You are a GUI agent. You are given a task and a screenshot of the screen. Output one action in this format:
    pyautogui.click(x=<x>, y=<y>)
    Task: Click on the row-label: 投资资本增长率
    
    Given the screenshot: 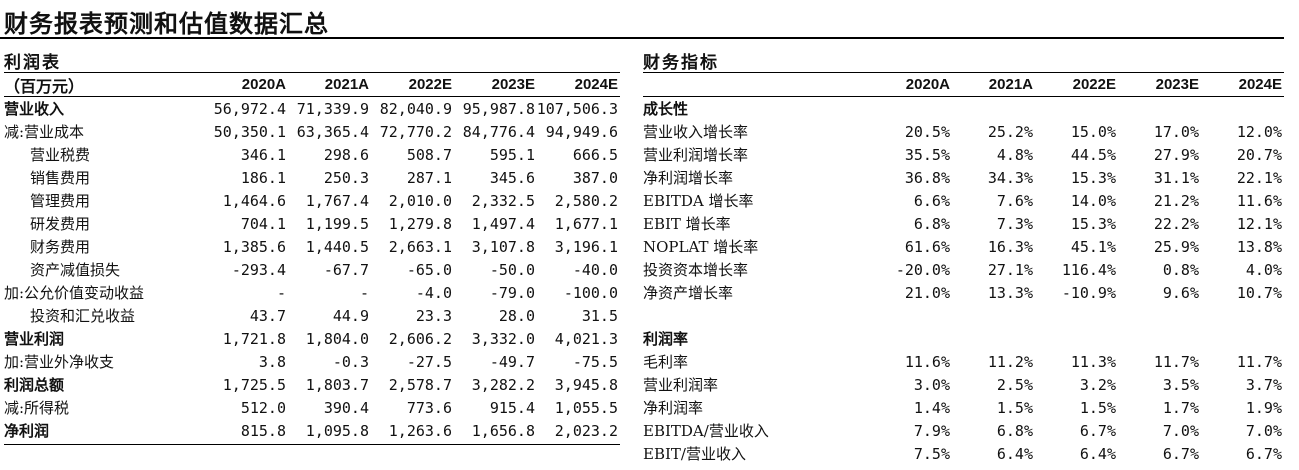 What is the action you would take?
    pyautogui.click(x=696, y=270)
    